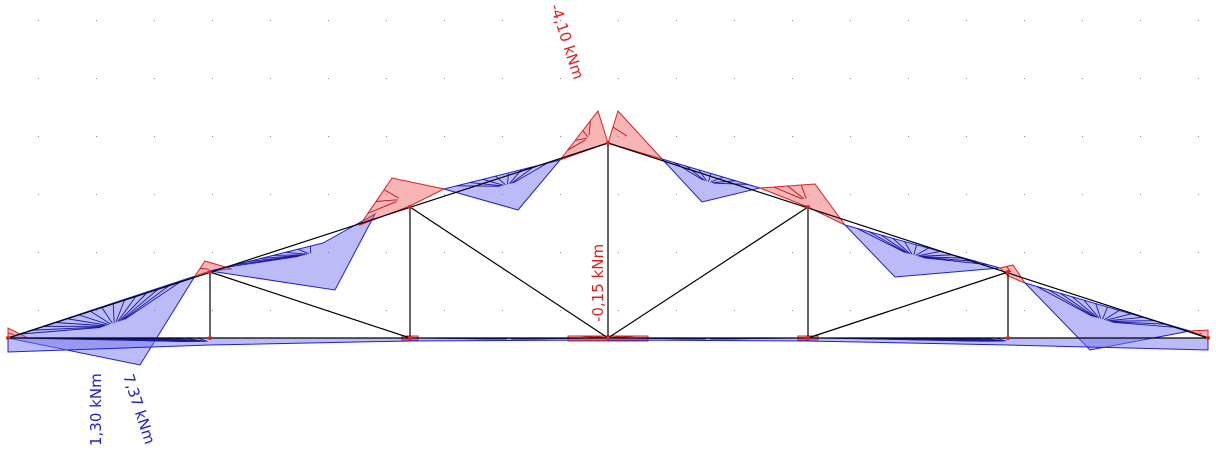  Describe the element at coordinates (96, 409) in the screenshot. I see `moment-label-left-a: 1,30 kNm` at that location.